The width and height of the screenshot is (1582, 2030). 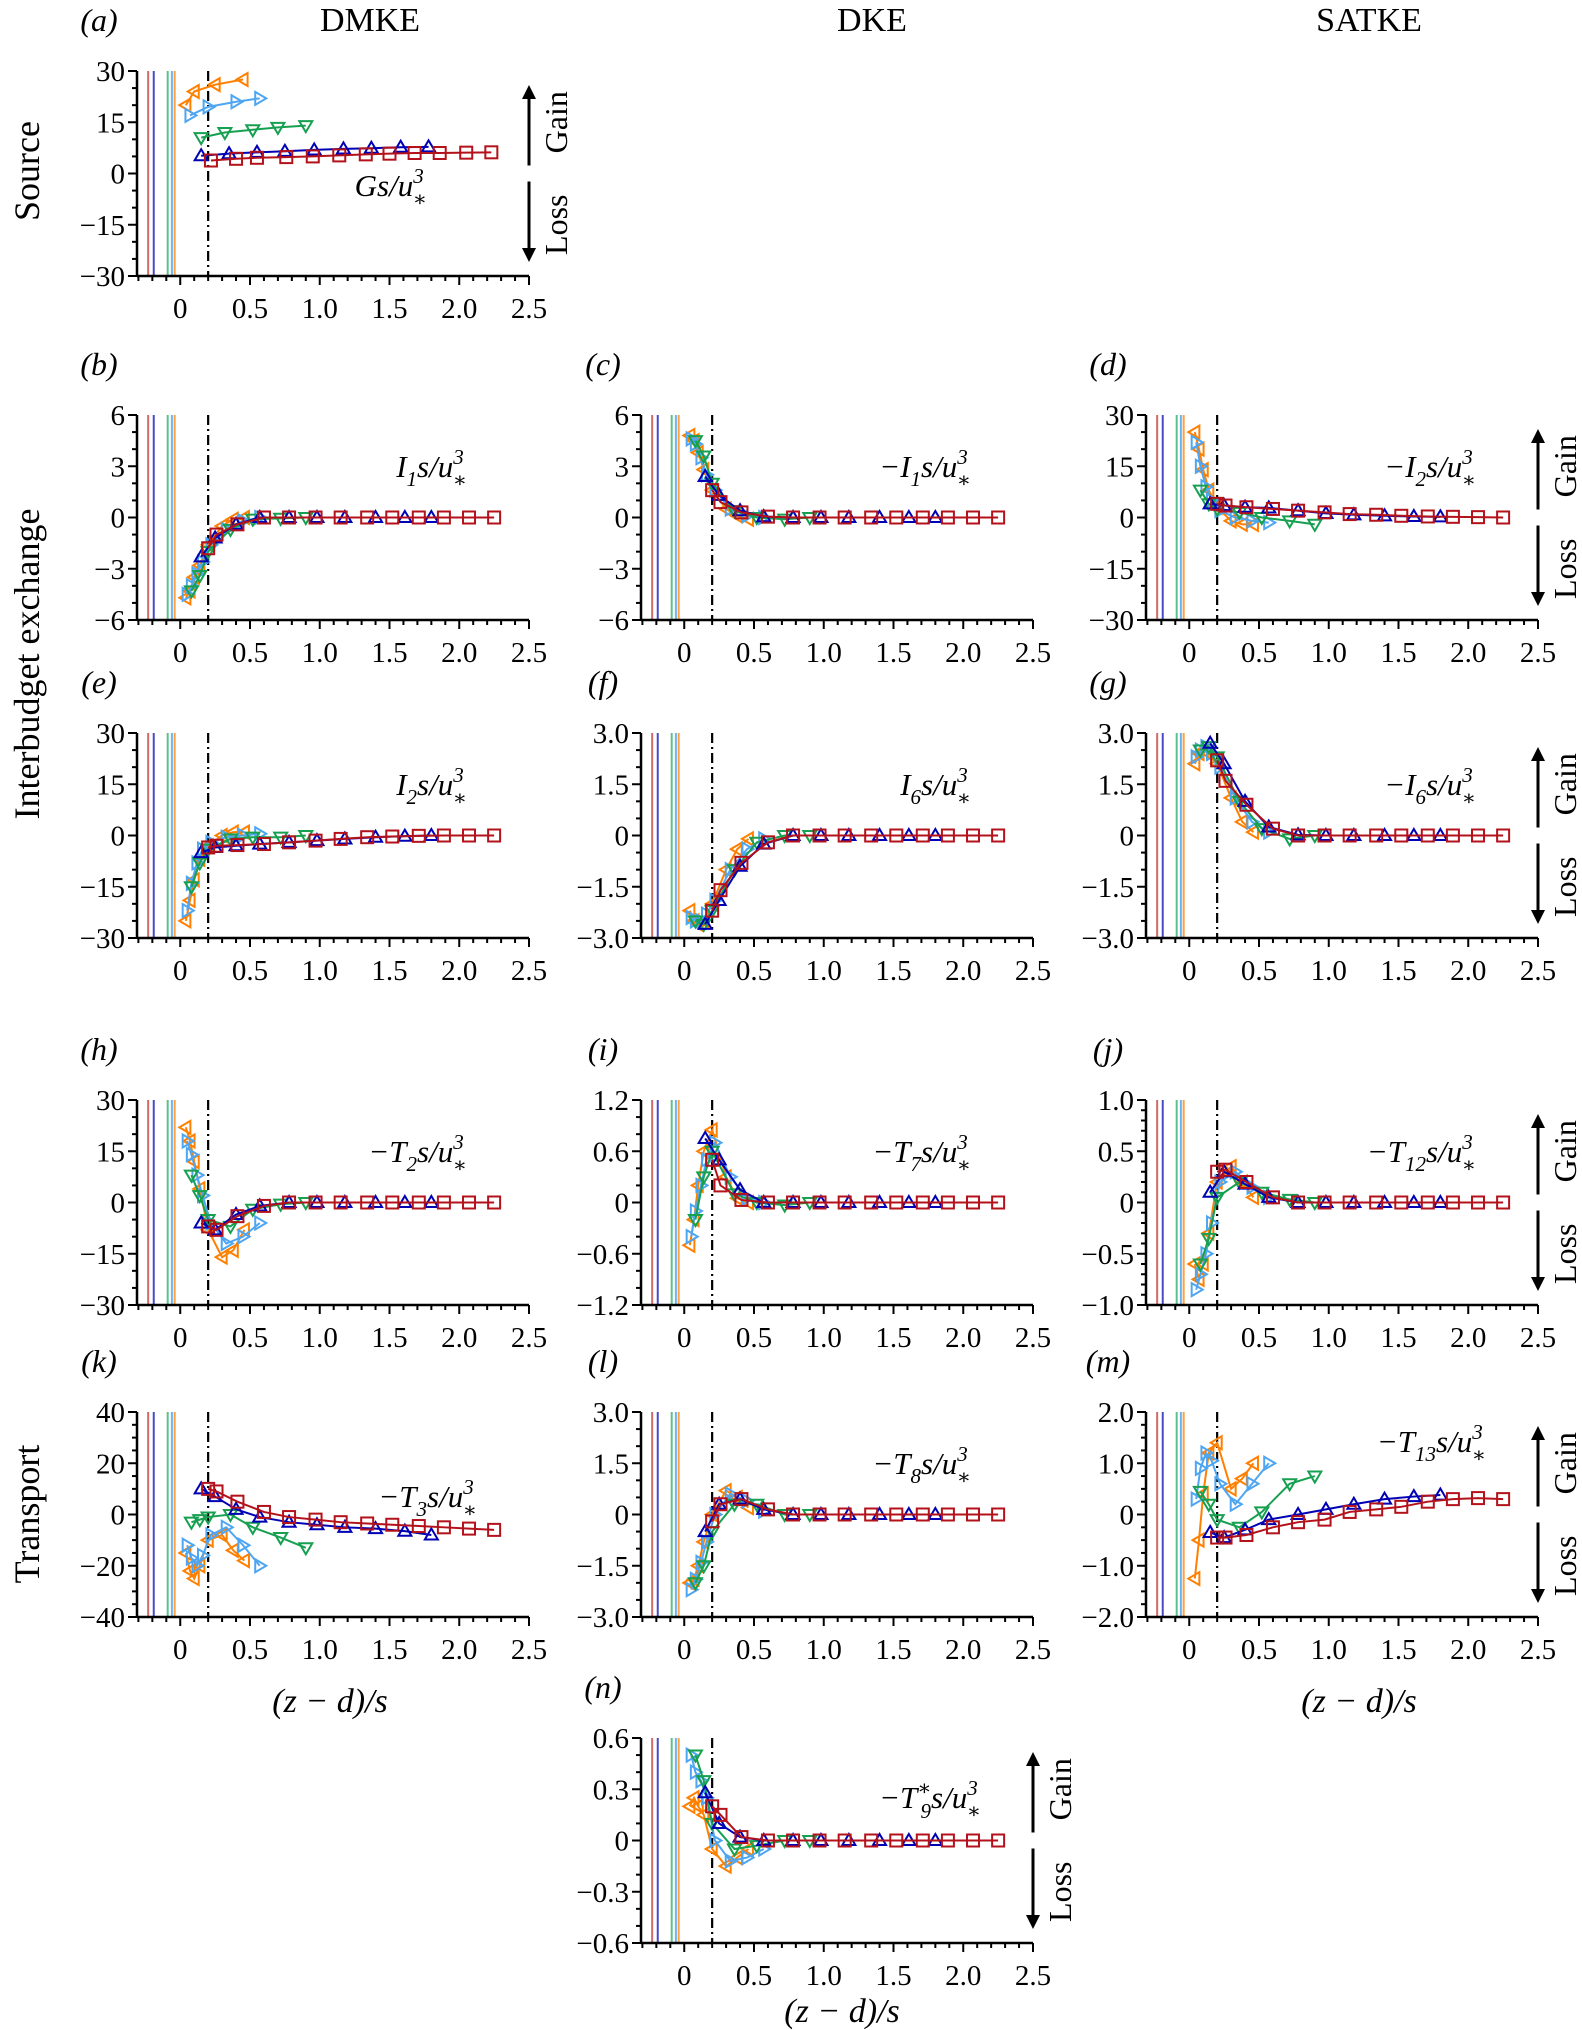 What do you see at coordinates (98, 364) in the screenshot?
I see `panel-label: (b)` at bounding box center [98, 364].